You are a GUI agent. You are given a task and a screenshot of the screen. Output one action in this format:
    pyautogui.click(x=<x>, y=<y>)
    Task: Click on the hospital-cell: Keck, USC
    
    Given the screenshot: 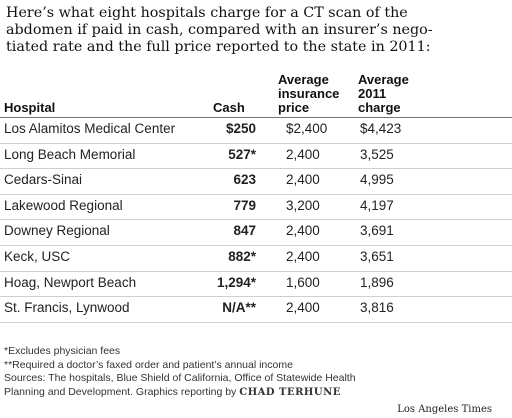 What is the action you would take?
    pyautogui.click(x=37, y=256)
    